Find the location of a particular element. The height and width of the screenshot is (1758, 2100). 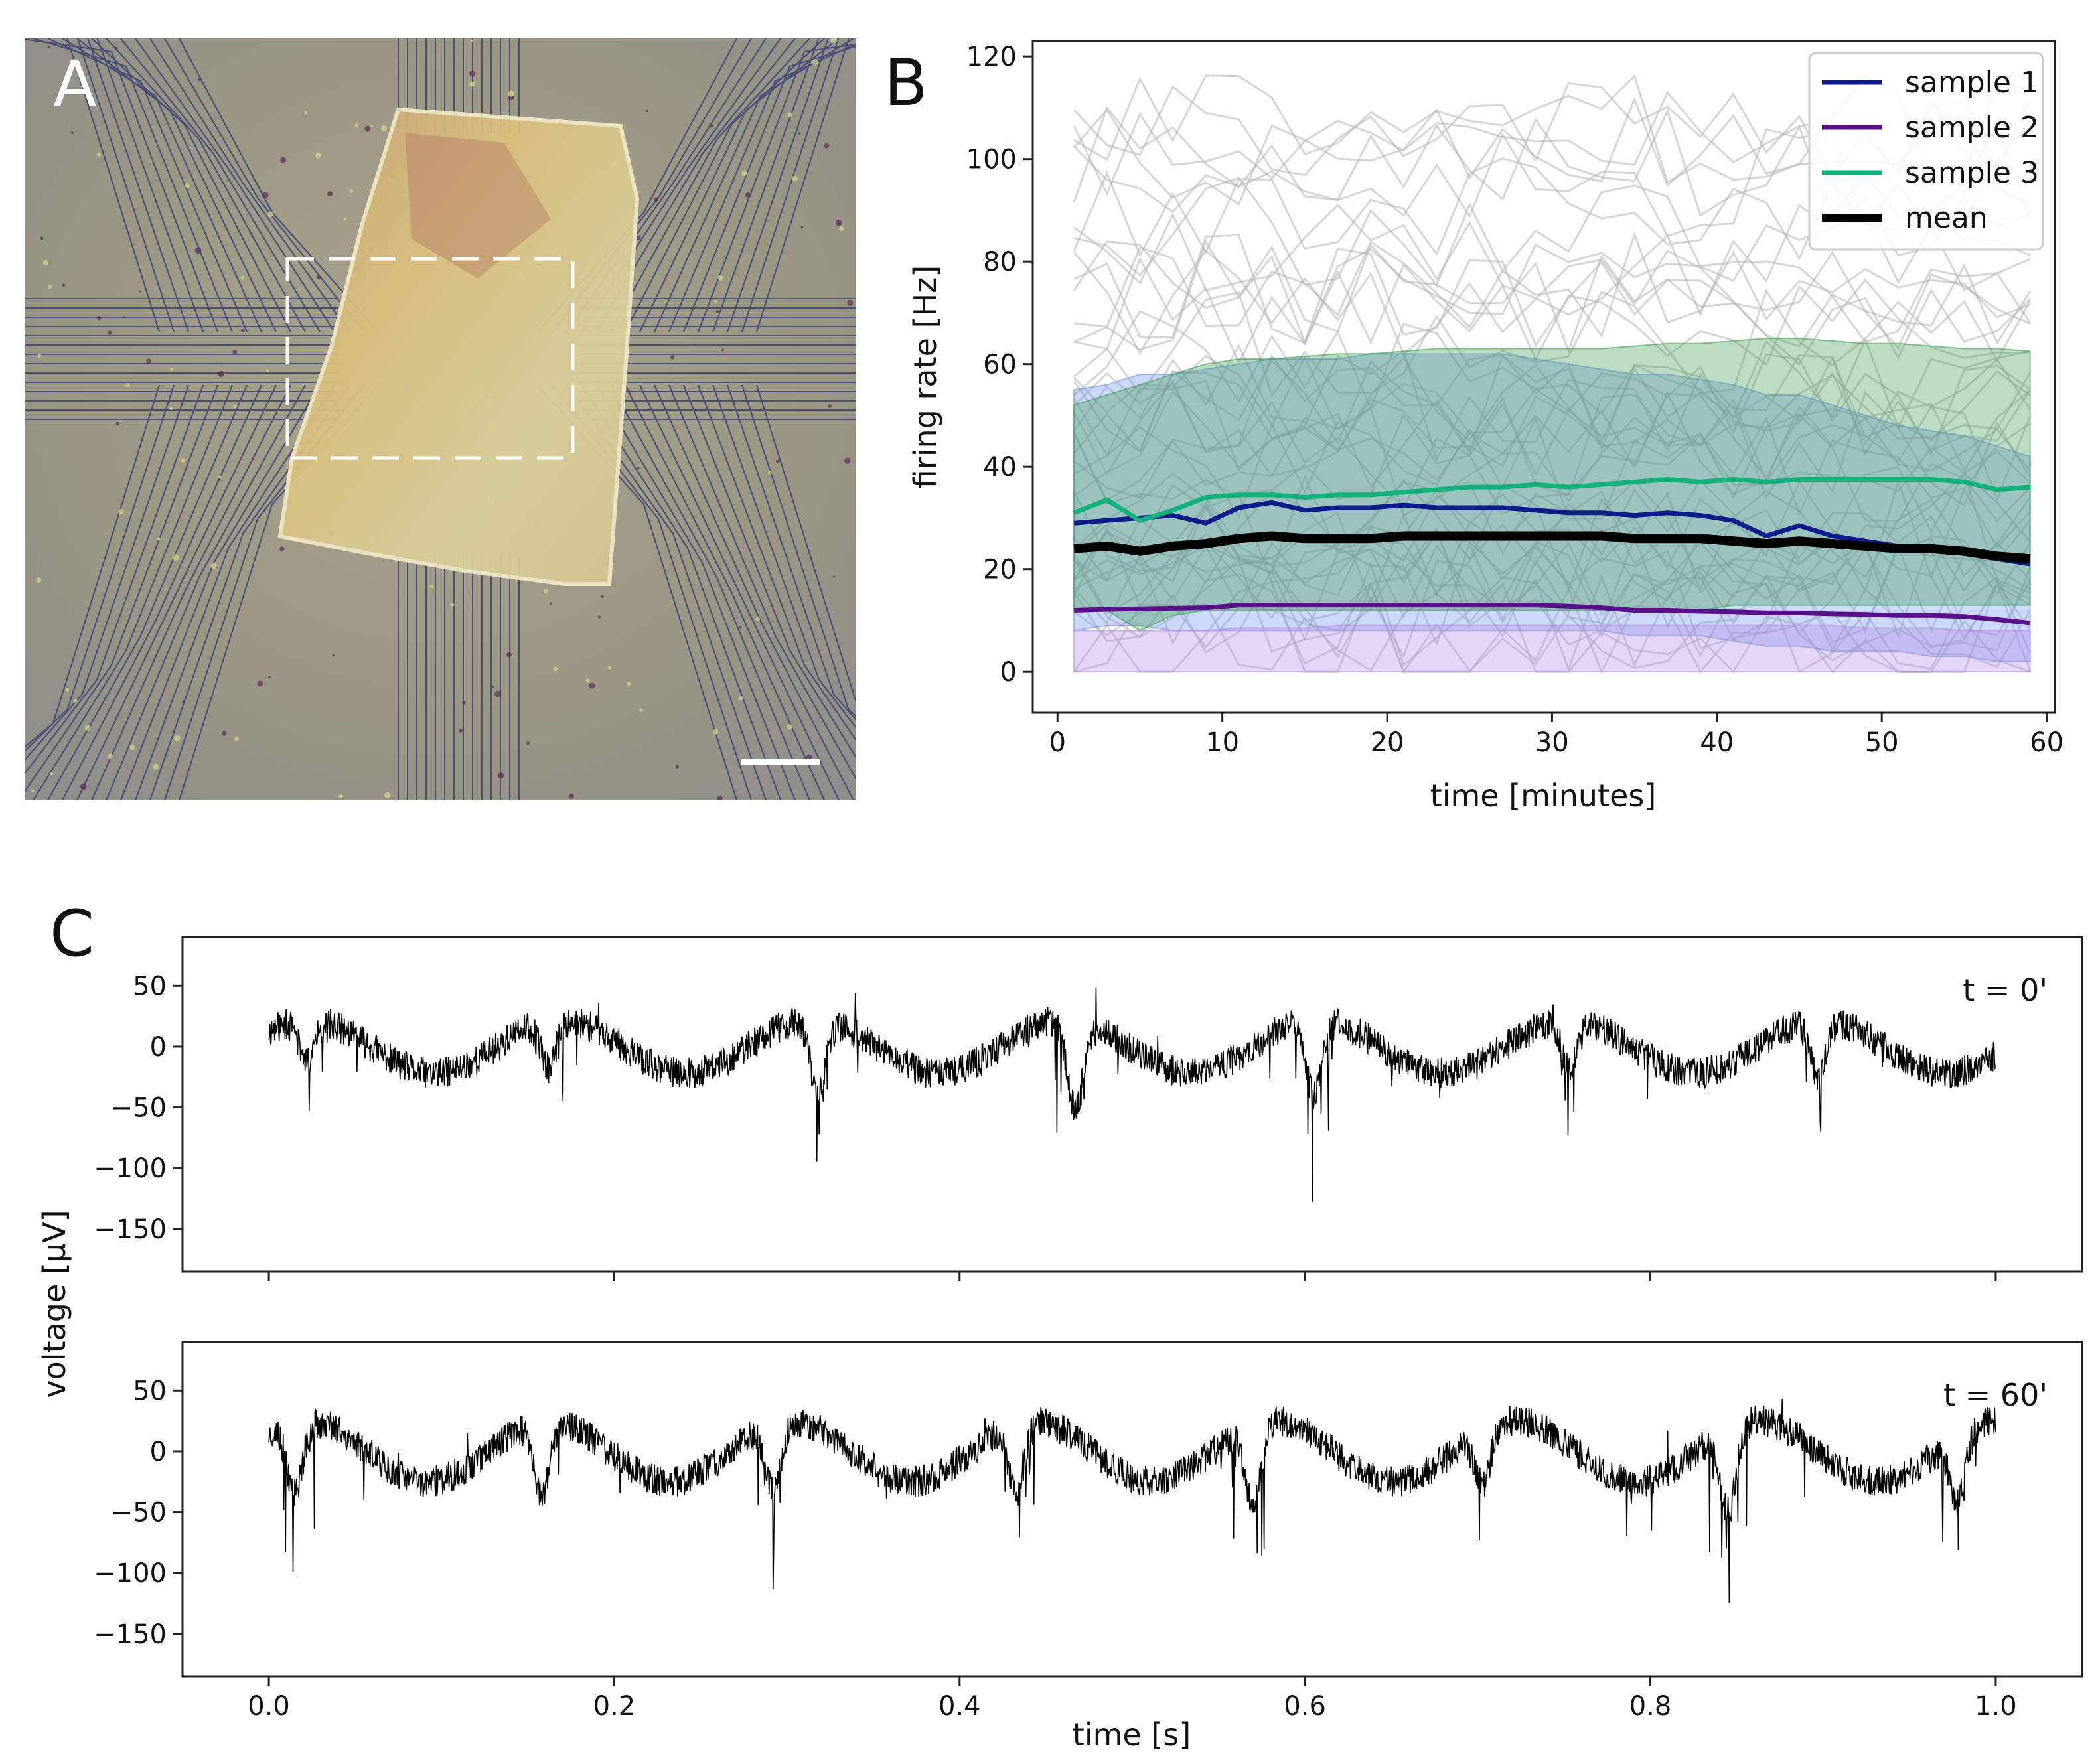

x-tick-label: 0 is located at coordinates (1057, 743).